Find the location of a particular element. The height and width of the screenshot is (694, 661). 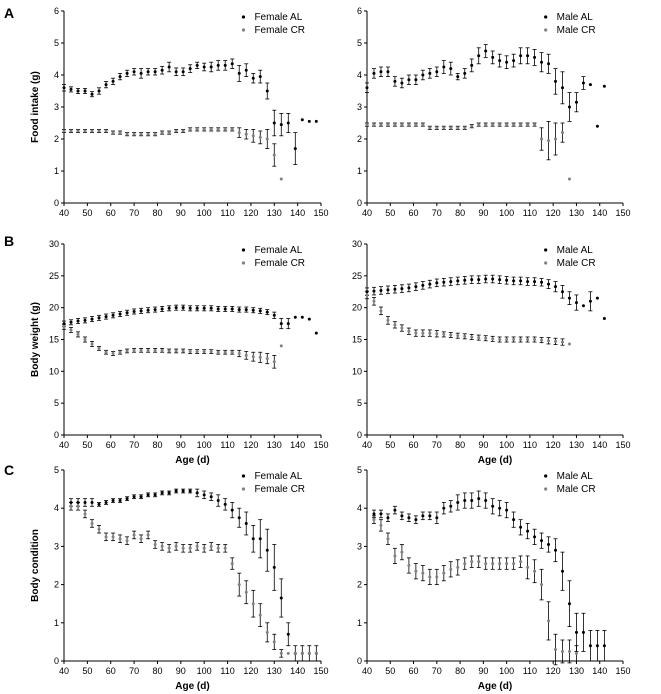

x-tick-label: 120 is located at coordinates (250, 213).